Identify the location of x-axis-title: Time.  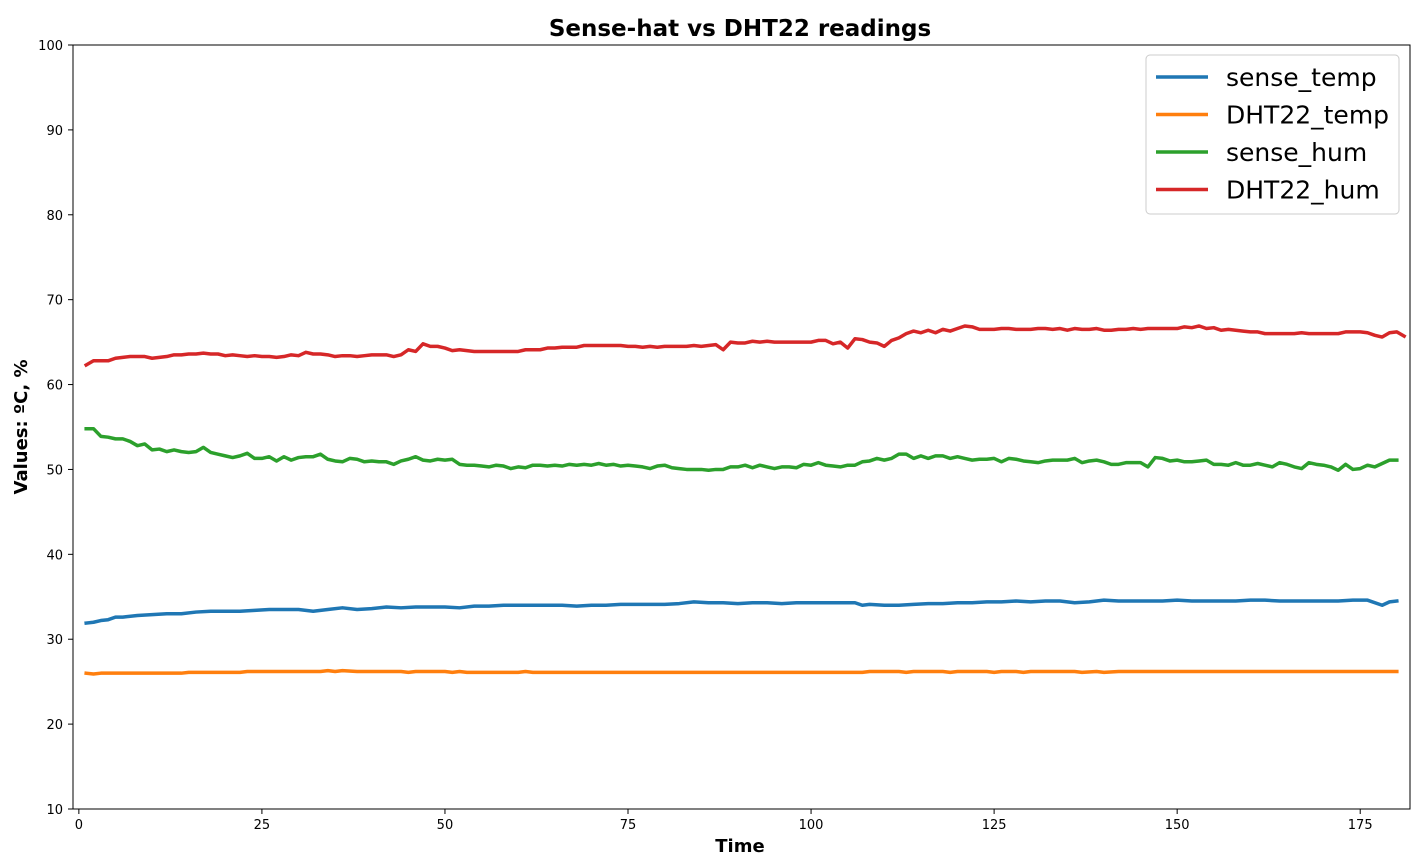
(739, 846).